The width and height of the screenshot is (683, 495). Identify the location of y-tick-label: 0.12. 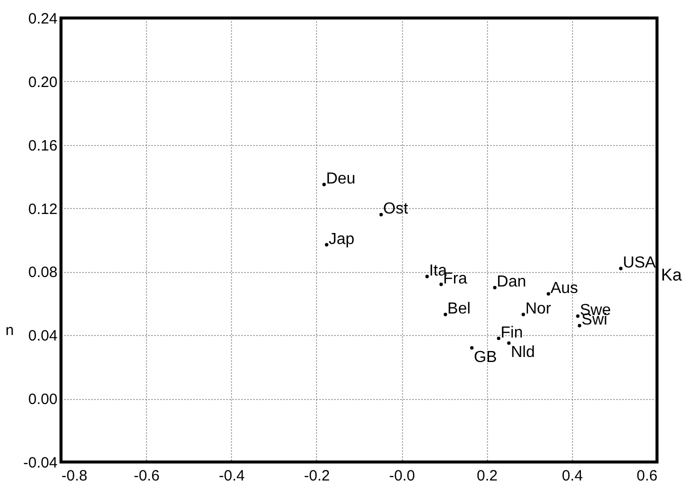
(43, 209).